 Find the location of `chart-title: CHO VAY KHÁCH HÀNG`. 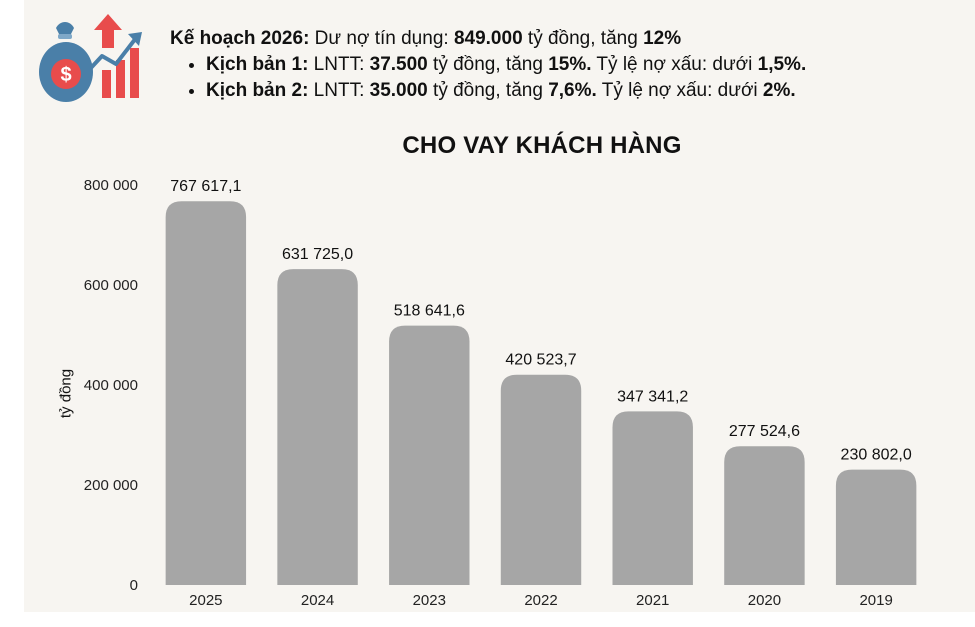

chart-title: CHO VAY KHÁCH HÀNG is located at coordinates (542, 145).